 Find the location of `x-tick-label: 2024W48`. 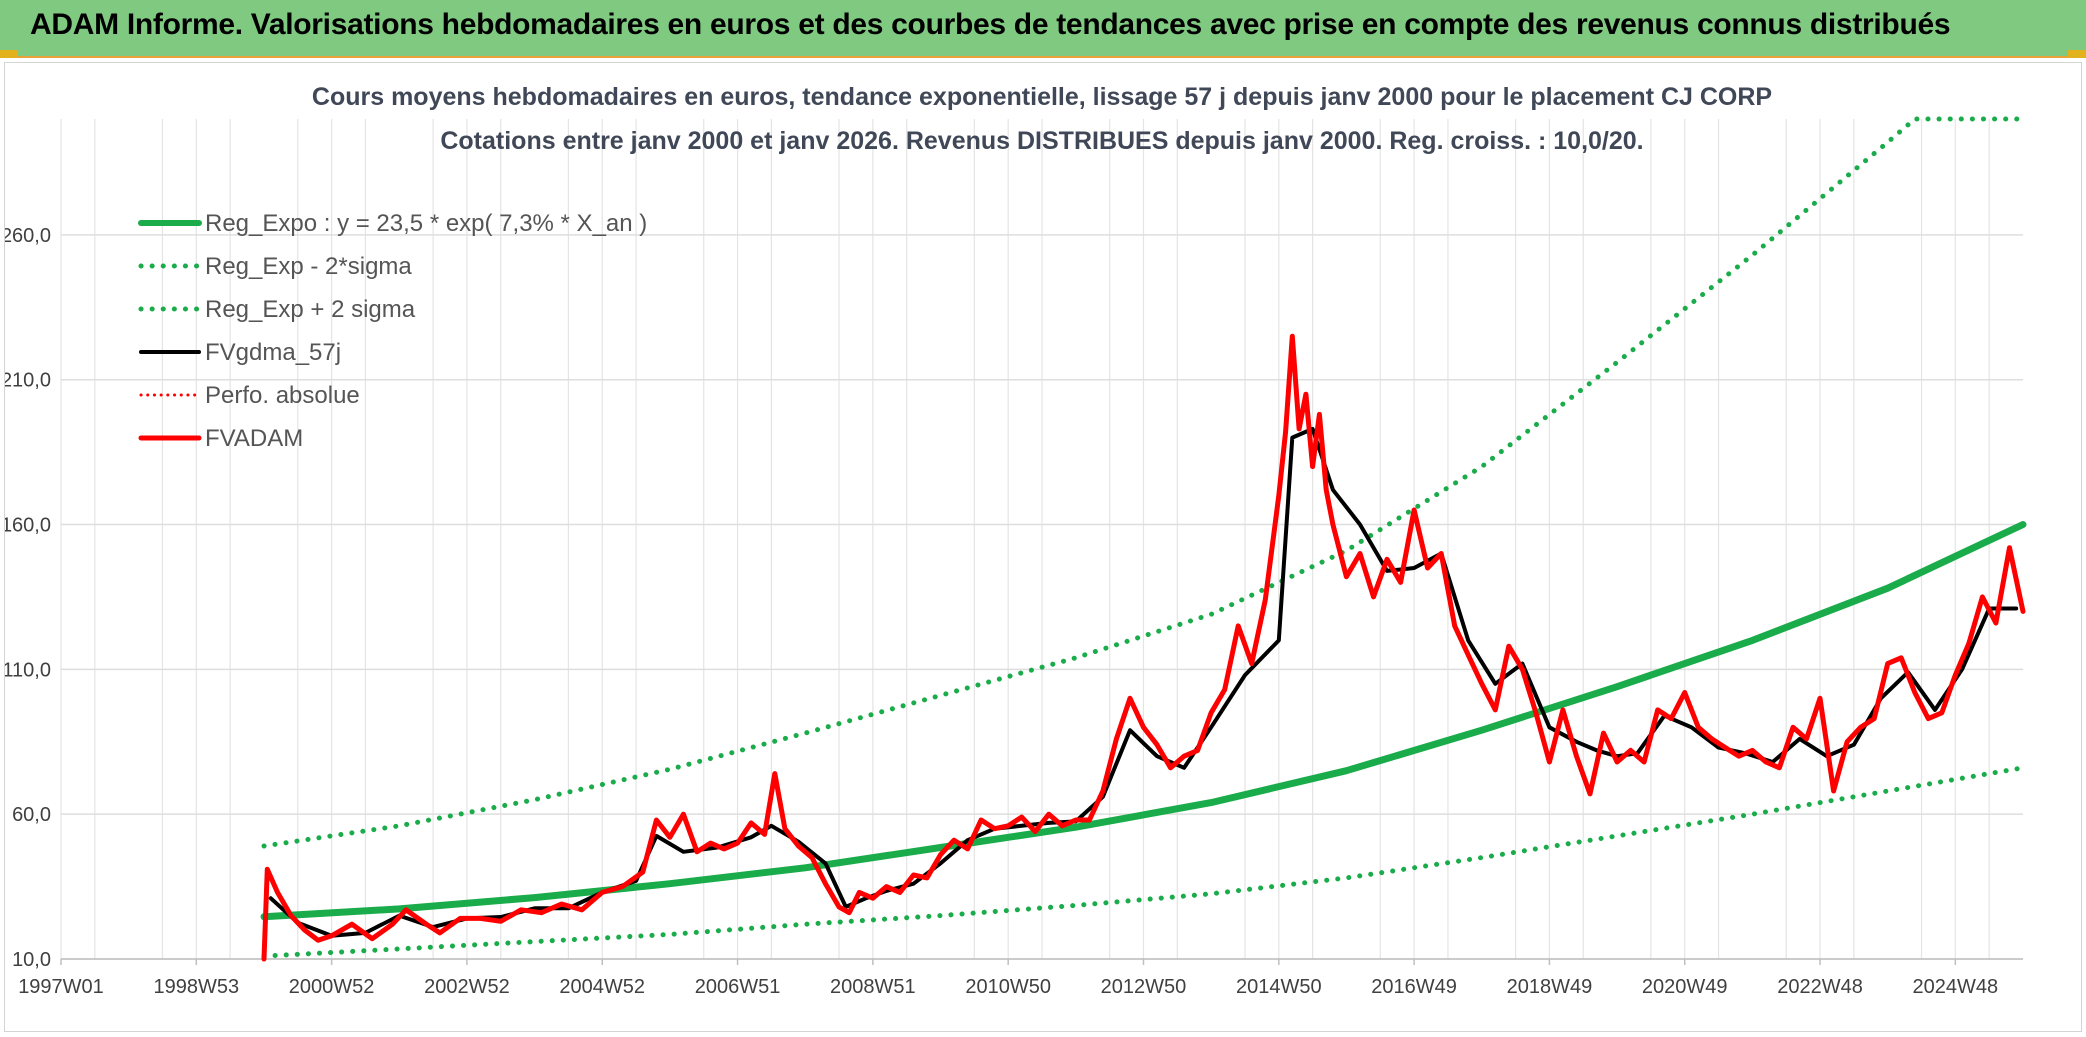

x-tick-label: 2024W48 is located at coordinates (1956, 987).